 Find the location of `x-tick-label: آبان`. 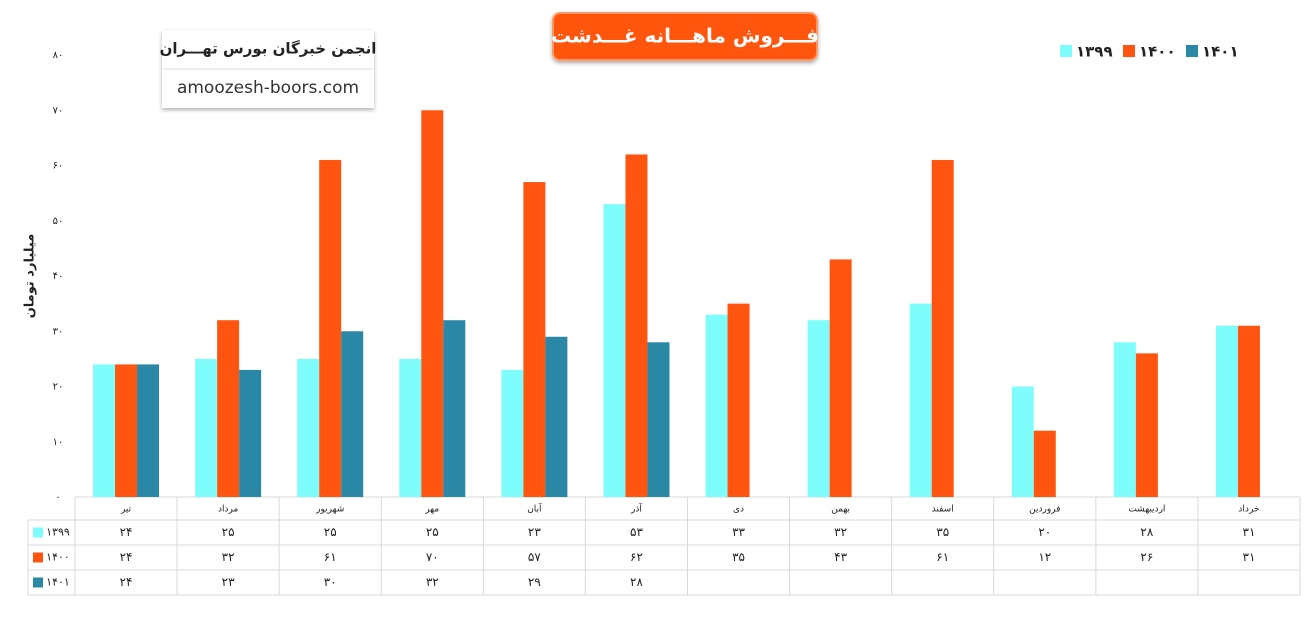

x-tick-label: آبان is located at coordinates (534, 509).